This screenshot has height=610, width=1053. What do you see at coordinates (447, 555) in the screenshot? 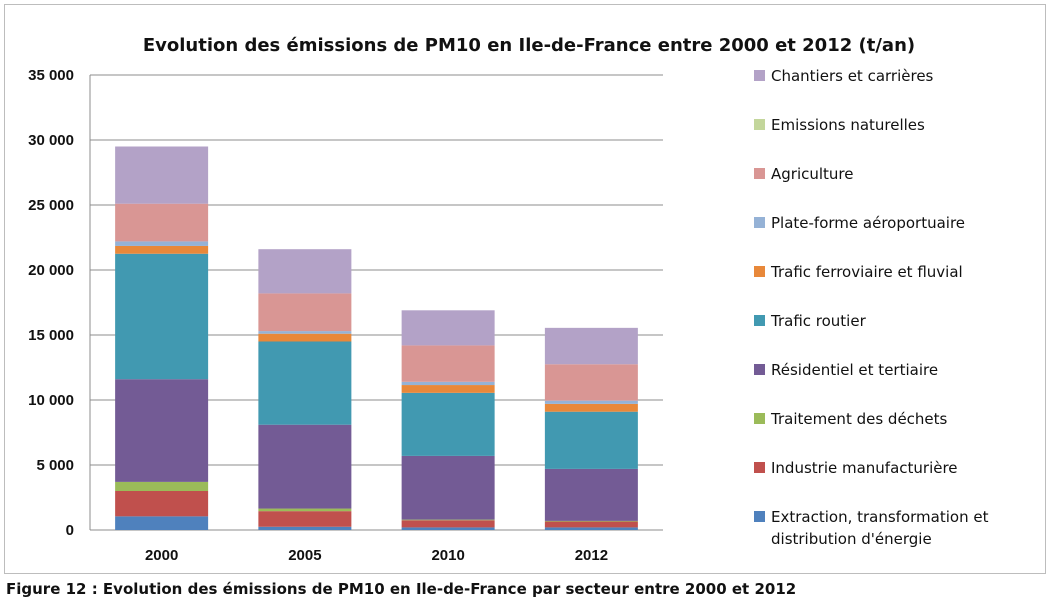
I see `x-tick-label: 2010` at bounding box center [447, 555].